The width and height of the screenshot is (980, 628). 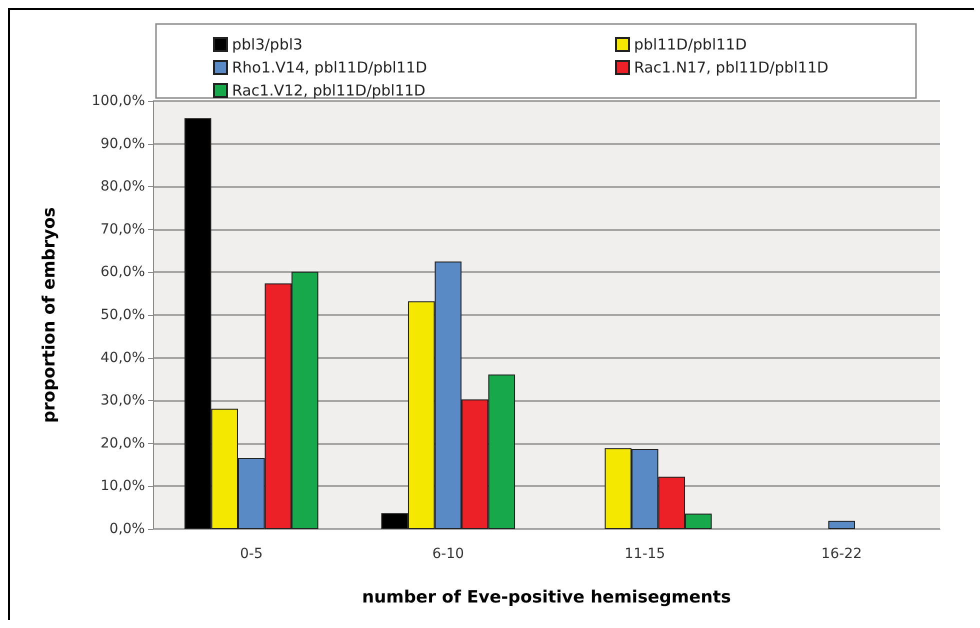 I want to click on y-tick-label: 40,0%, so click(x=122, y=358).